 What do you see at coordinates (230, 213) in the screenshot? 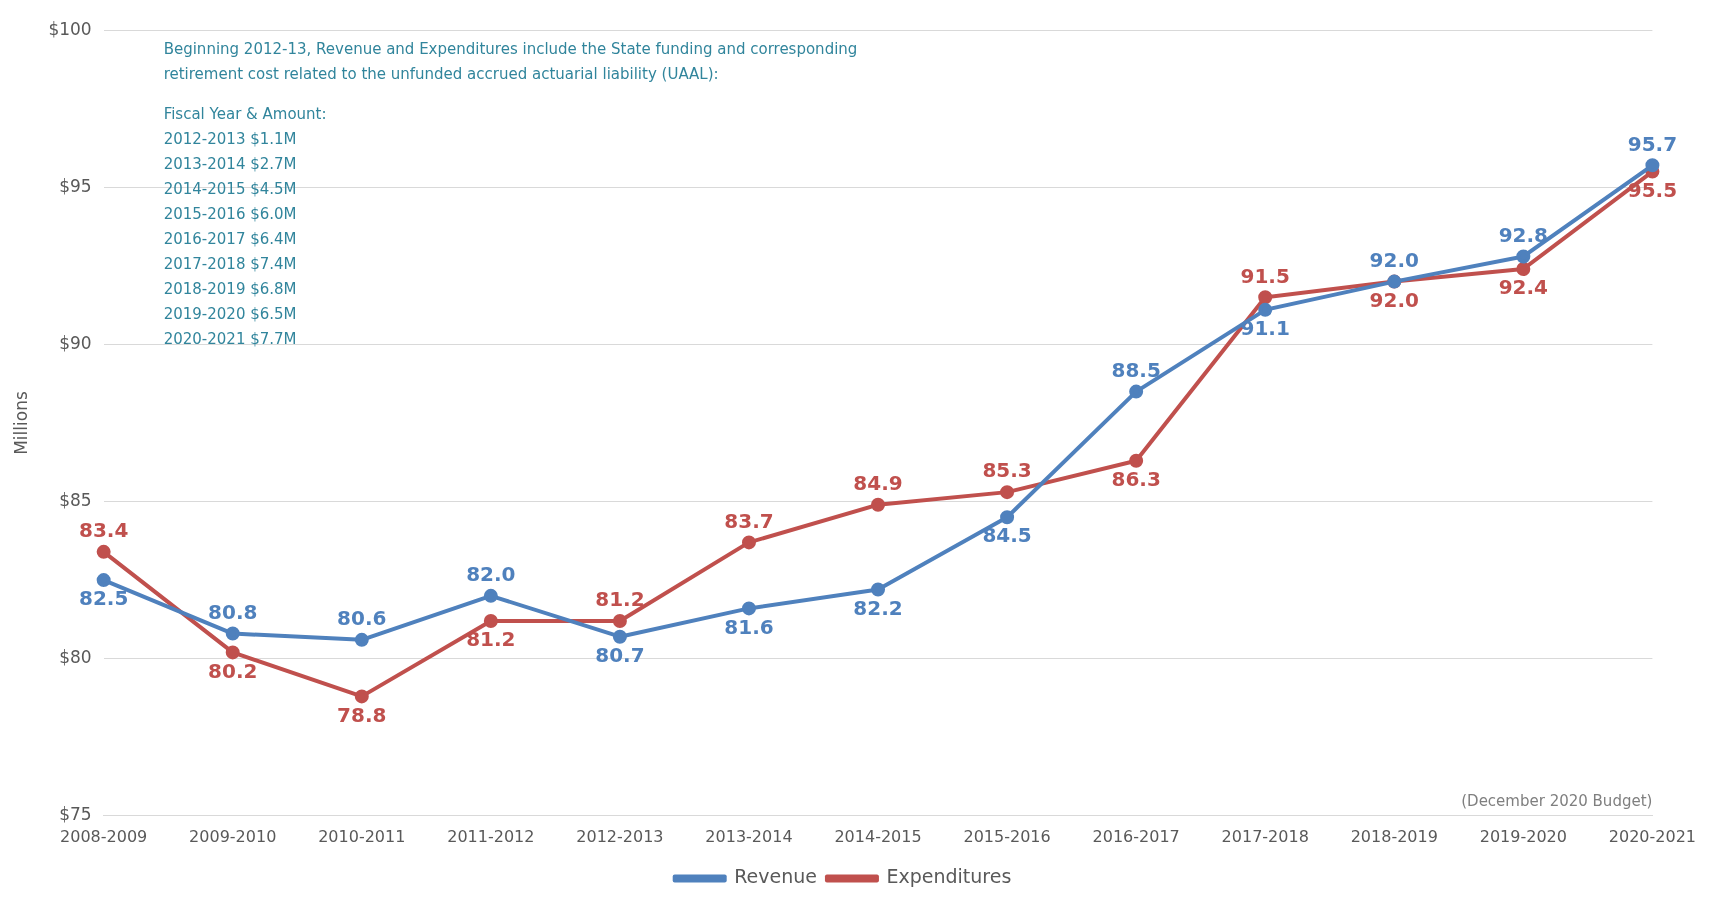
I see `annotation: 2015-2016 $6.0M` at bounding box center [230, 213].